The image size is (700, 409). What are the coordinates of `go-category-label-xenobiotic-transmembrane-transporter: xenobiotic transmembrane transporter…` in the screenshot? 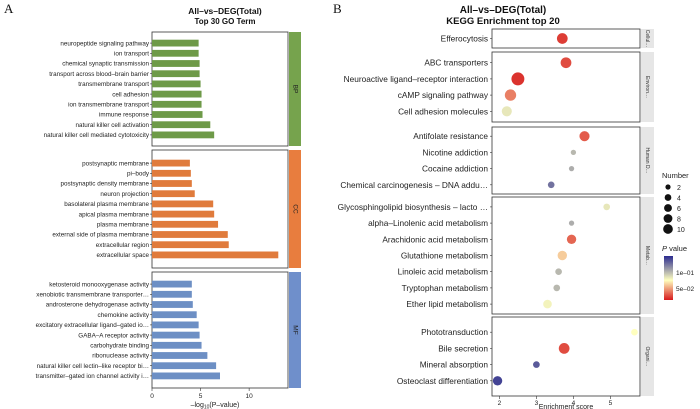 It's located at (92, 295).